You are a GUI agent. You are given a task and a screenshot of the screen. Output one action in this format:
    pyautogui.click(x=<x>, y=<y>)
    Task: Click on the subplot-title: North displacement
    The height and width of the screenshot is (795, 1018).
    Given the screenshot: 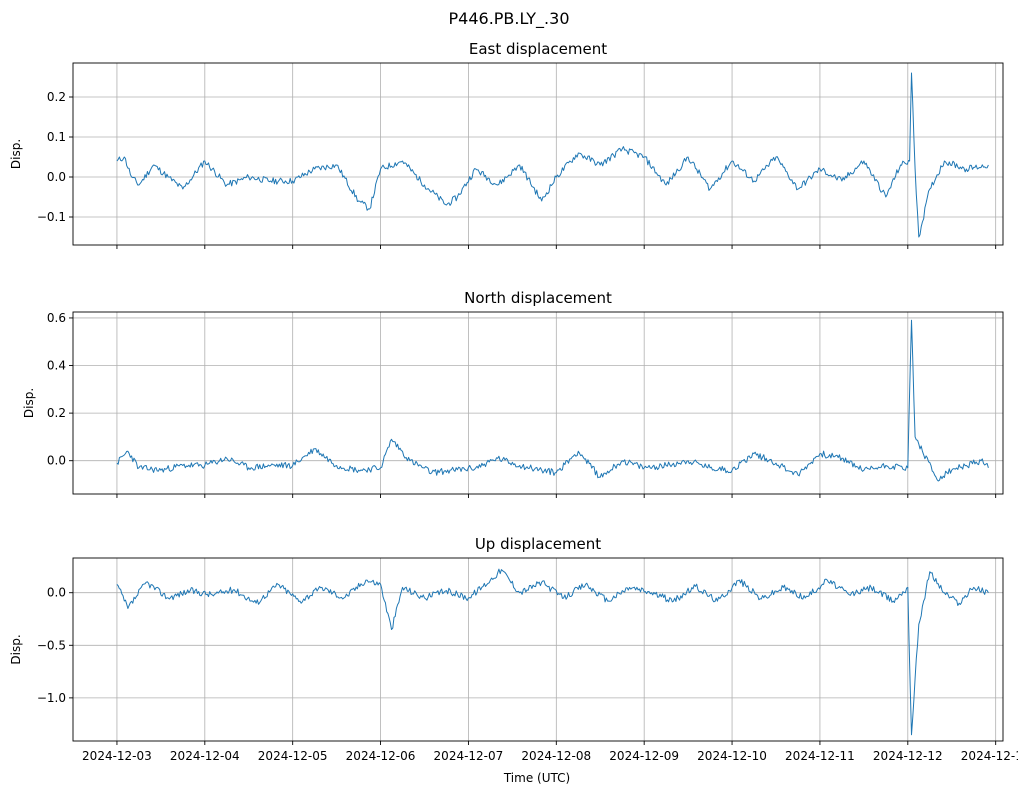 What is the action you would take?
    pyautogui.click(x=538, y=298)
    